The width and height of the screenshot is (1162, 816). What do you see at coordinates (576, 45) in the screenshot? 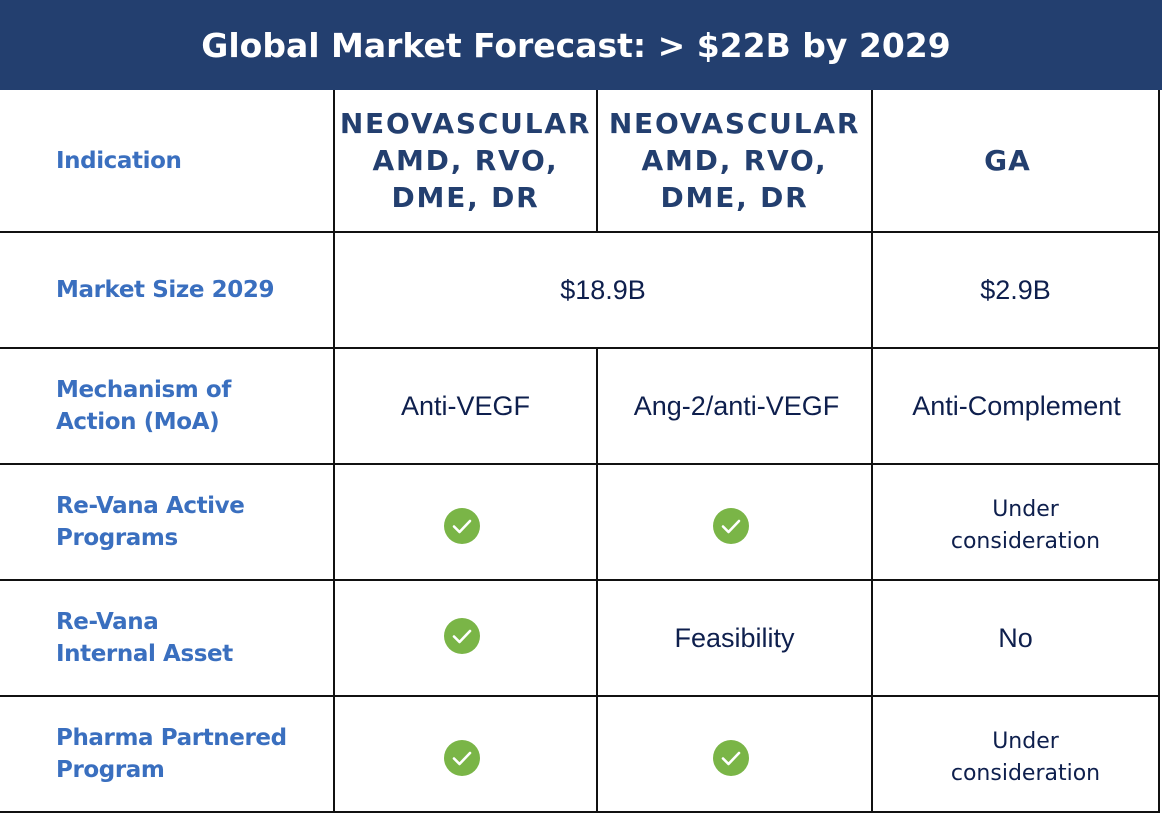
I see `slide-title: Global Market Forecast: > $22B by 2029` at bounding box center [576, 45].